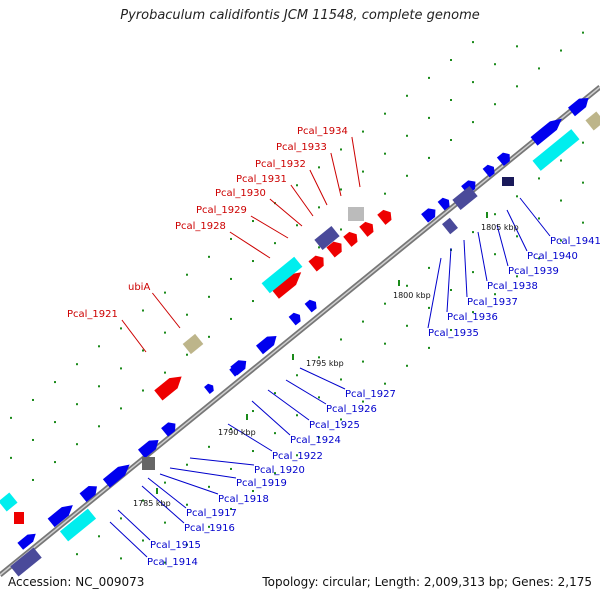  I want to click on gene-label-pcal-1940: Pcal_1940, so click(552, 256).